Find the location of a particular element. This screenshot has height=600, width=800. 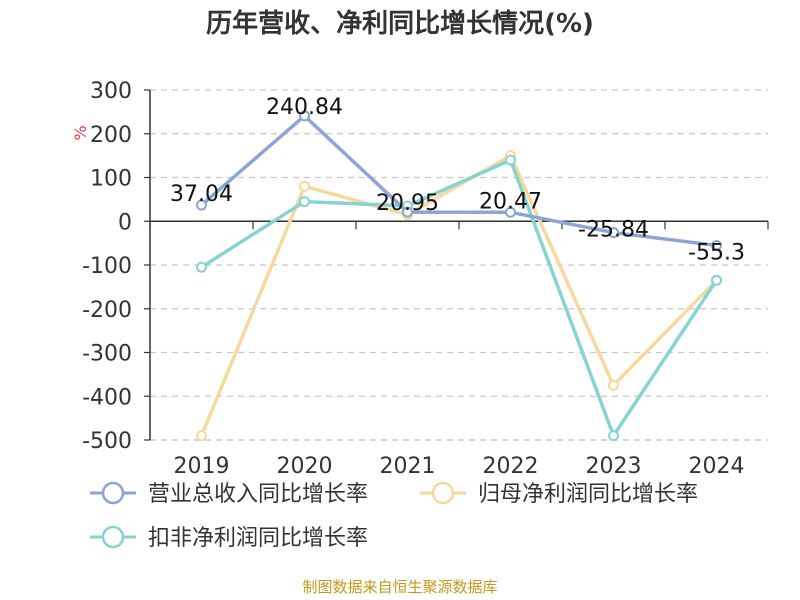

y-tick-label: -100 is located at coordinates (107, 266).